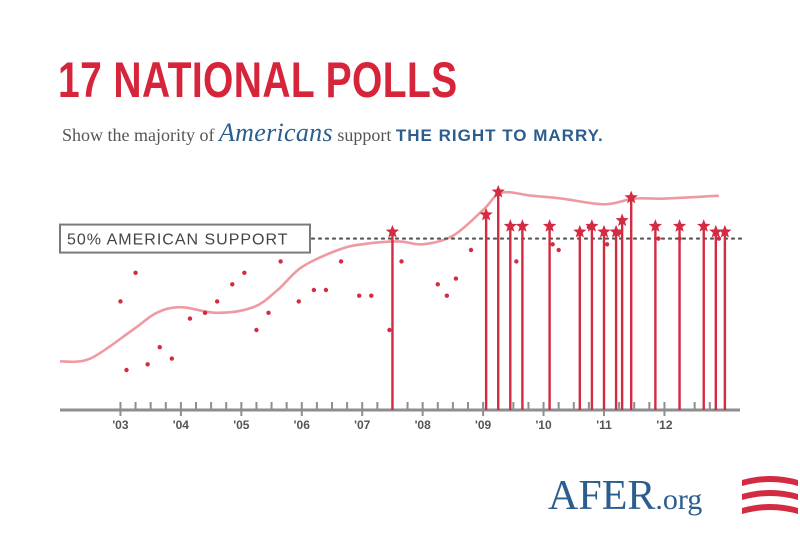  Describe the element at coordinates (362, 425) in the screenshot. I see `x-tick-label: '07` at that location.